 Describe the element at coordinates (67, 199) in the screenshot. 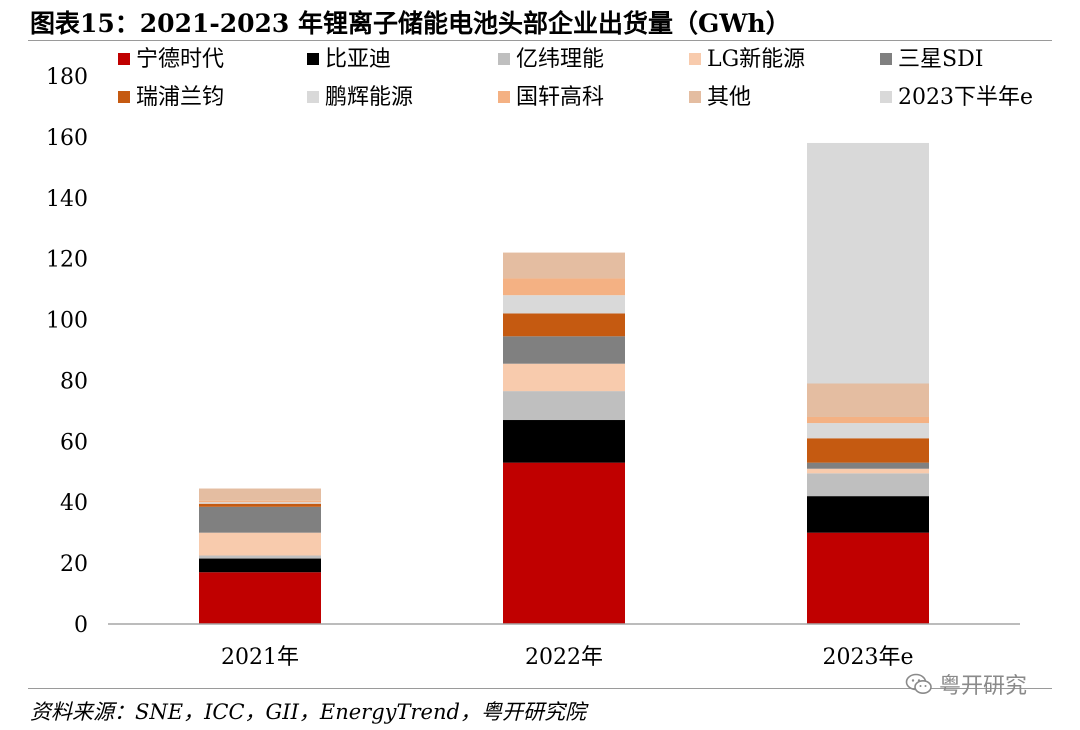

I see `y-tick-label: 140` at that location.